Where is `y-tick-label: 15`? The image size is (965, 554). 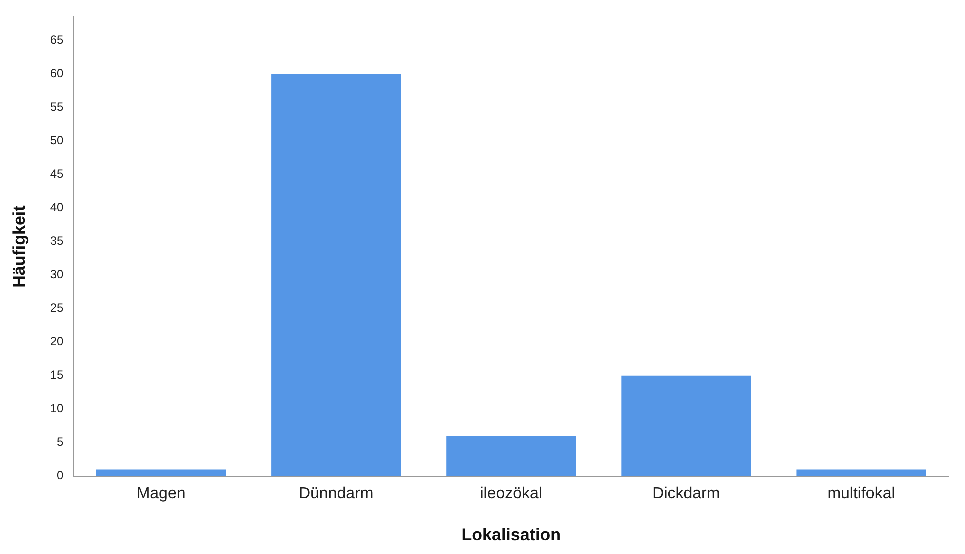 y-tick-label: 15 is located at coordinates (57, 375).